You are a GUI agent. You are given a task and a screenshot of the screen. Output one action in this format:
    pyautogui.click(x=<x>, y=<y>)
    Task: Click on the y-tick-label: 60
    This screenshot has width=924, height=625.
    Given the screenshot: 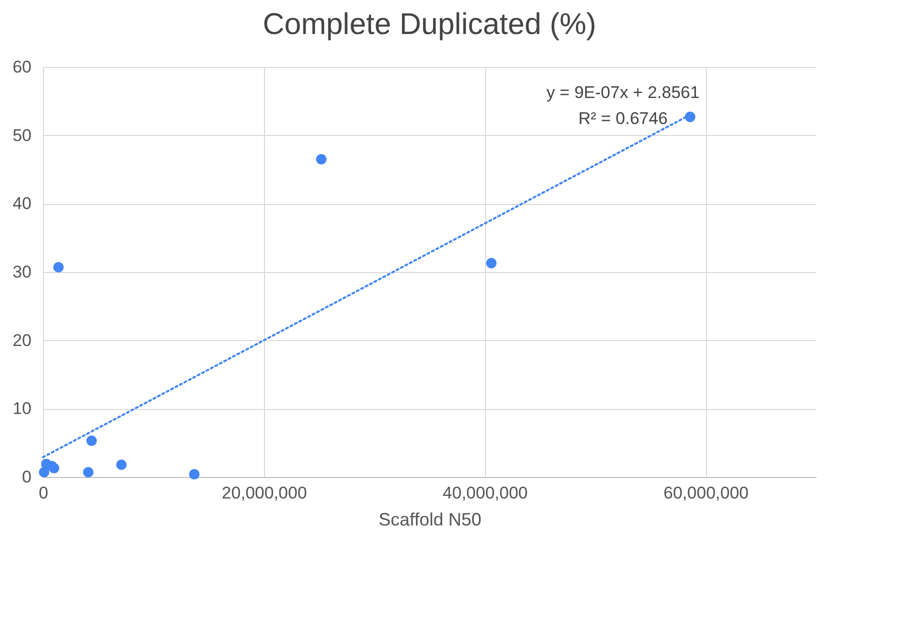 What is the action you would take?
    pyautogui.click(x=22, y=67)
    